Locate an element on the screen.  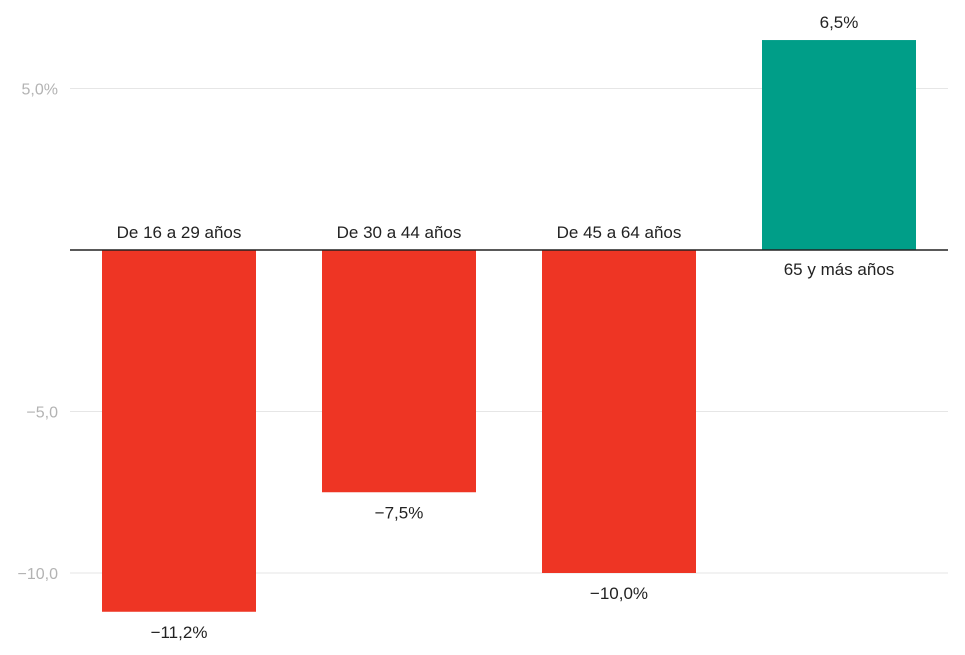
y-axis-ticks: 5,0% −5,0 −10,0 is located at coordinates (38, 333).